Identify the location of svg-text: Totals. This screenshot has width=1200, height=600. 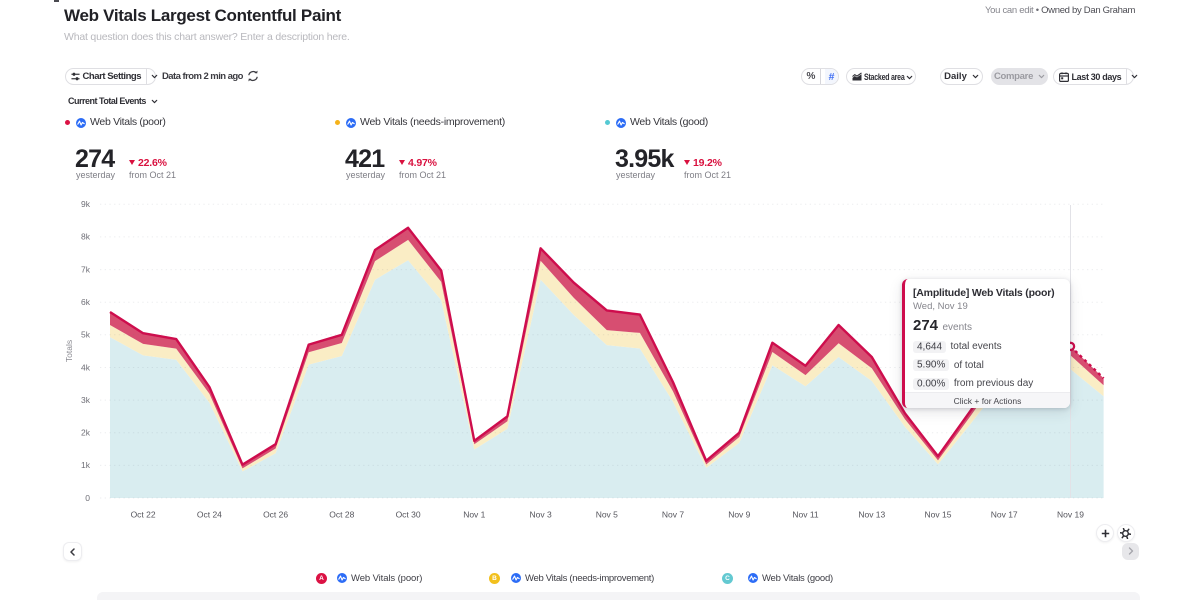
(69, 351).